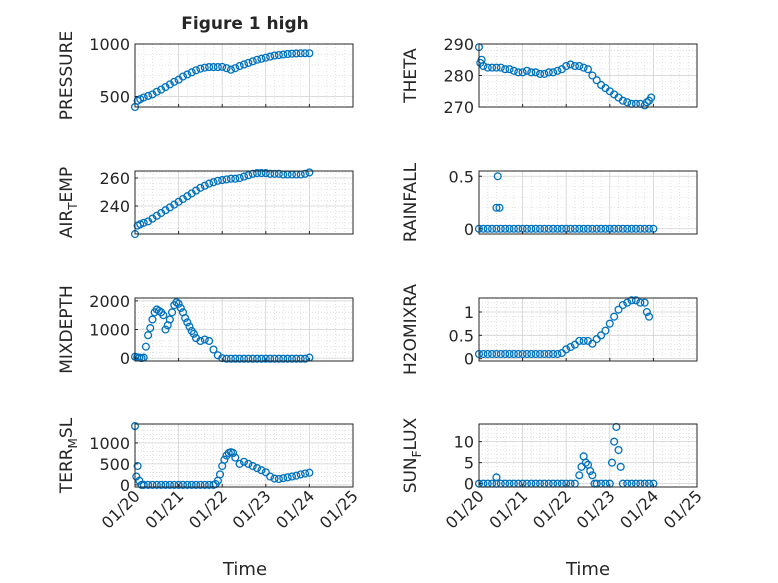  I want to click on x-axis-label-left: Time, so click(244, 569).